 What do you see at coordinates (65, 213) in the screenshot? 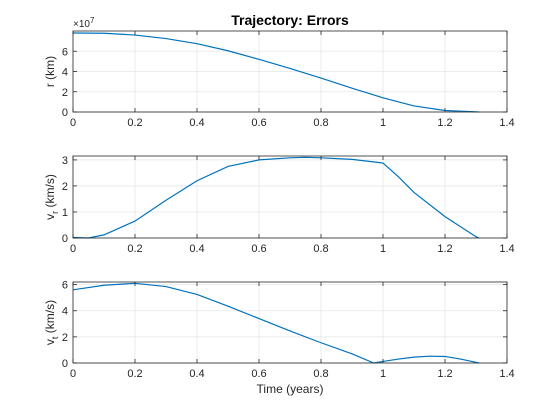
I see `y-tick-label: 1` at bounding box center [65, 213].